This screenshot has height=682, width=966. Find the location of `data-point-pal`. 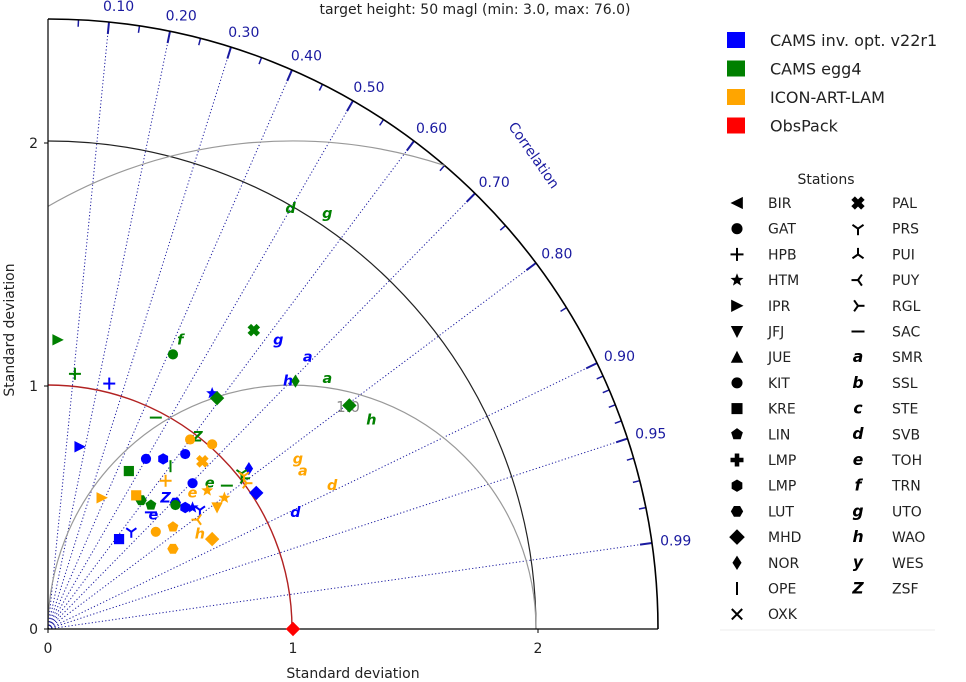

data-point-pal is located at coordinates (254, 330).